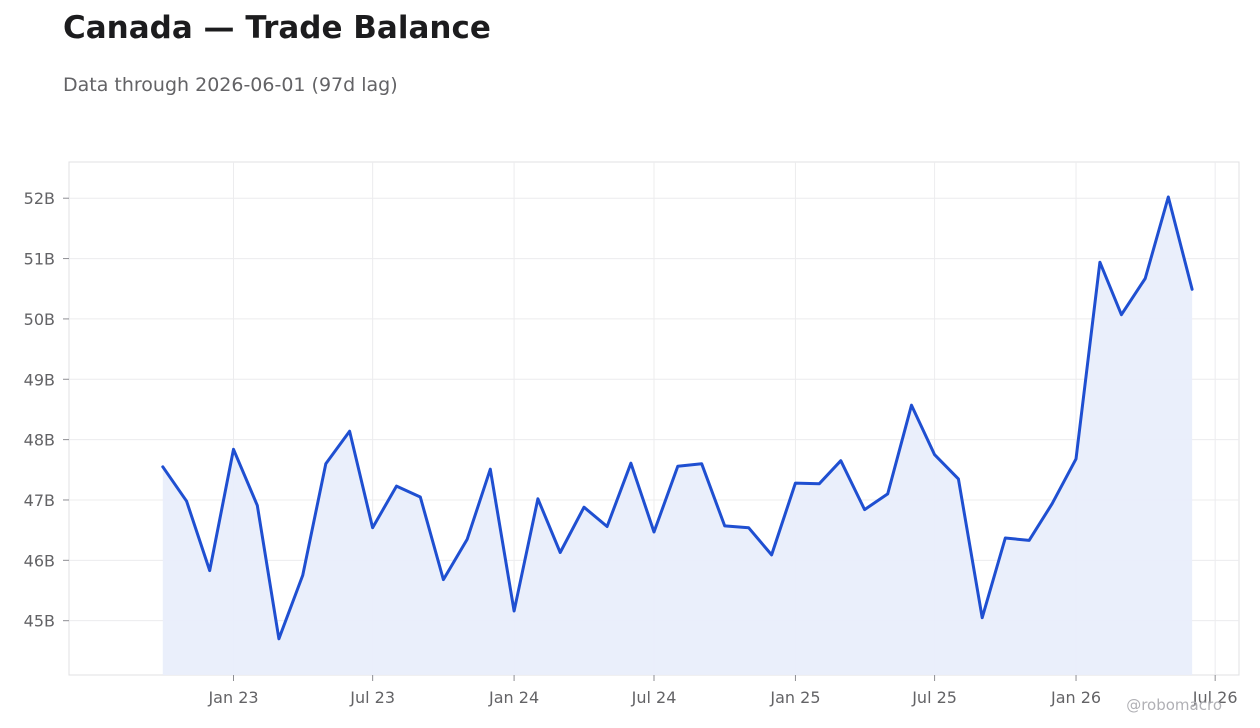 Image resolution: width=1260 pixels, height=728 pixels. I want to click on y-tick-label: 49B, so click(39, 379).